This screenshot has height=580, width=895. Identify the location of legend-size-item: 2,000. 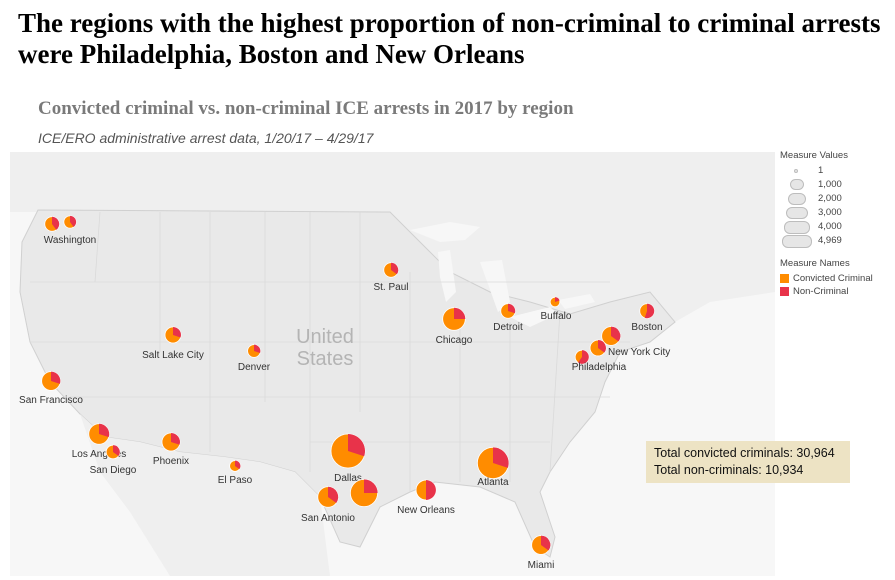
(836, 199).